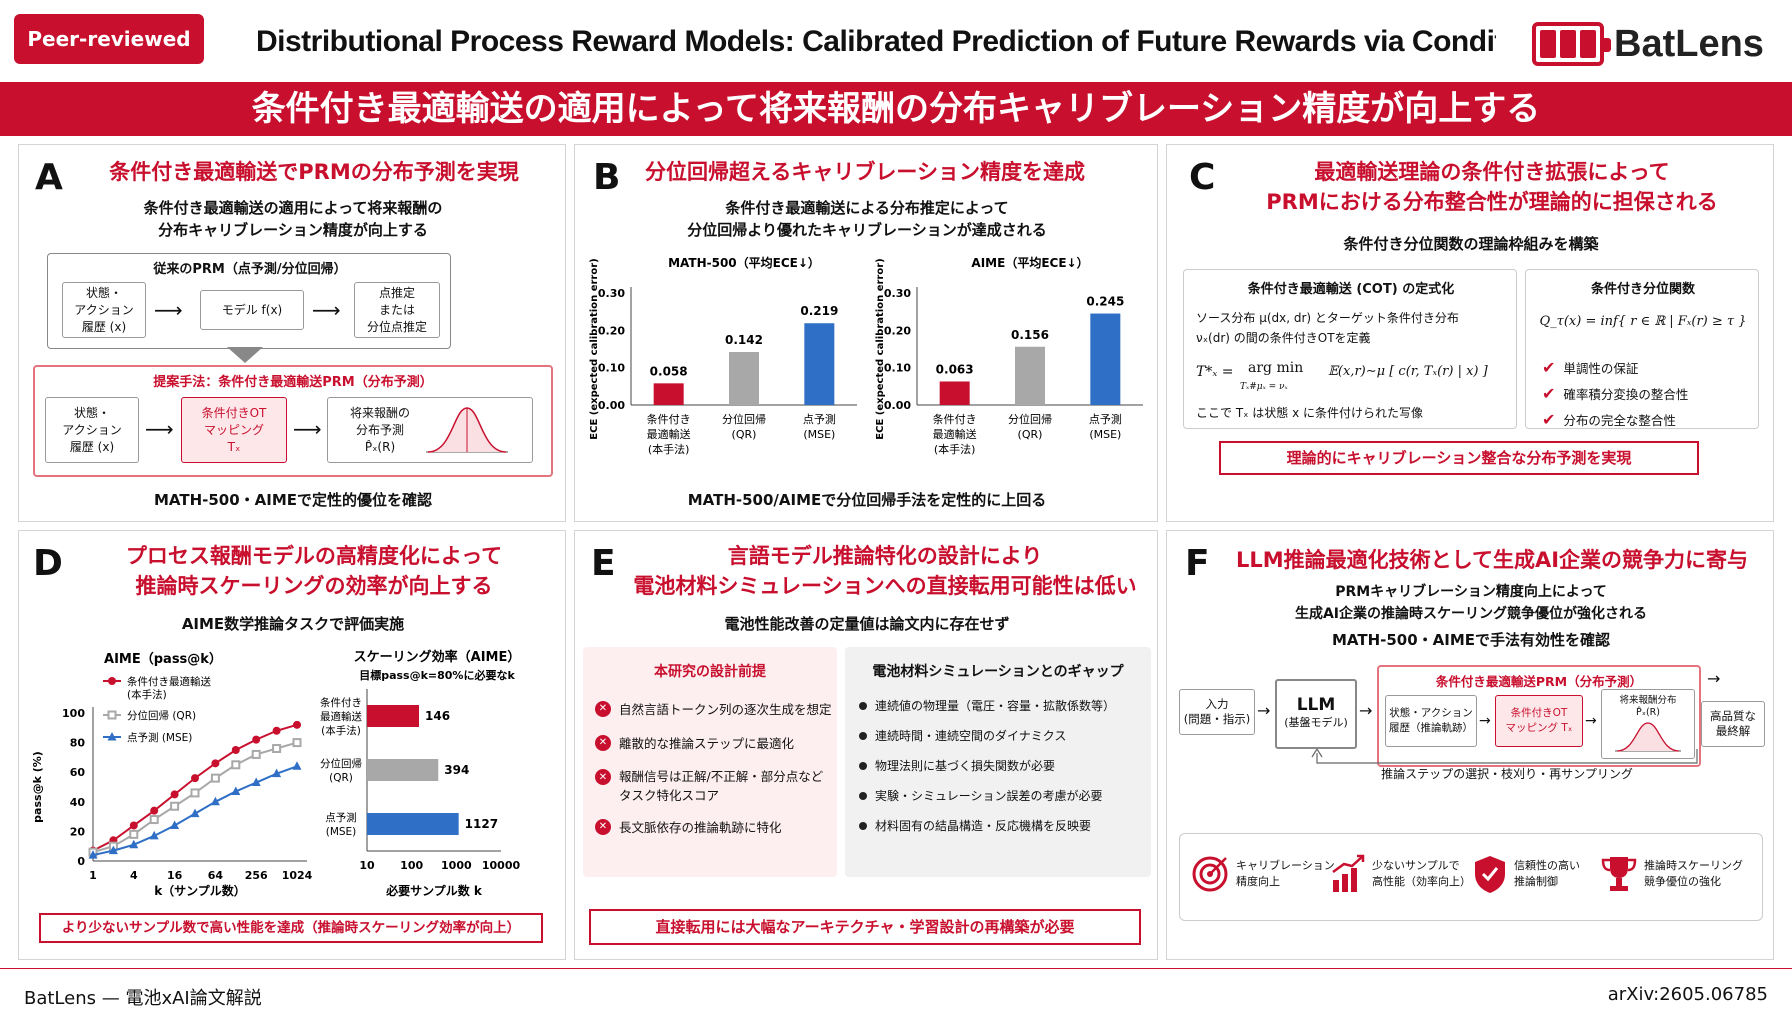 This screenshot has height=1024, width=1792. Describe the element at coordinates (688, 826) in the screenshot. I see `premise-item: ✕ 長文脈依存の推論軌跡に特化` at that location.